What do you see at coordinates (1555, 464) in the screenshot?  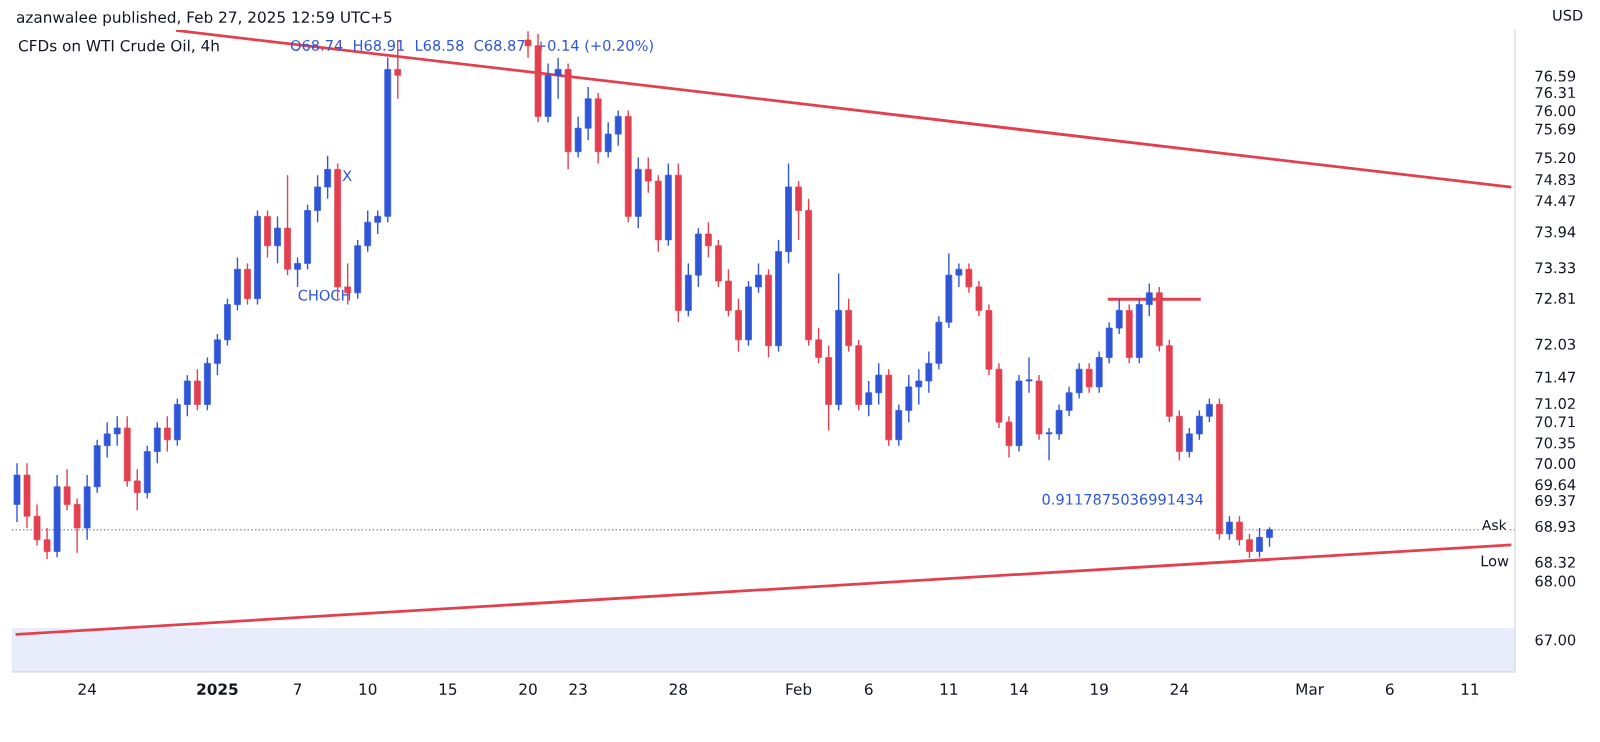 I see `y-tick-label: 70.00` at bounding box center [1555, 464].